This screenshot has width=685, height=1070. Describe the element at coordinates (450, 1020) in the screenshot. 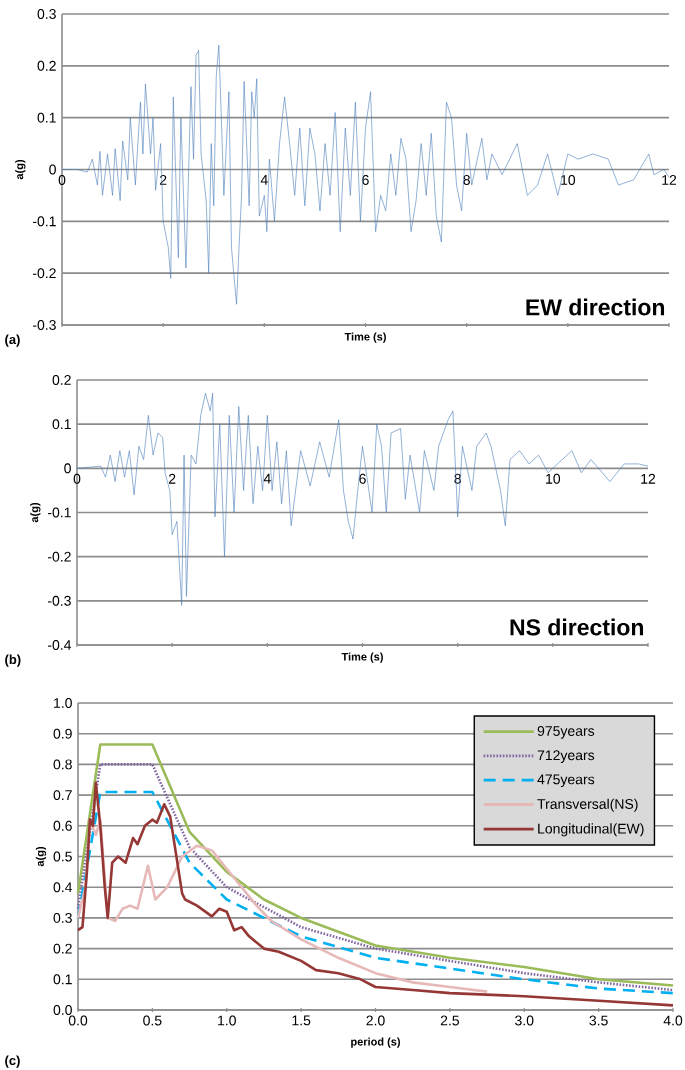

I see `x-tick-label: 2.5` at that location.